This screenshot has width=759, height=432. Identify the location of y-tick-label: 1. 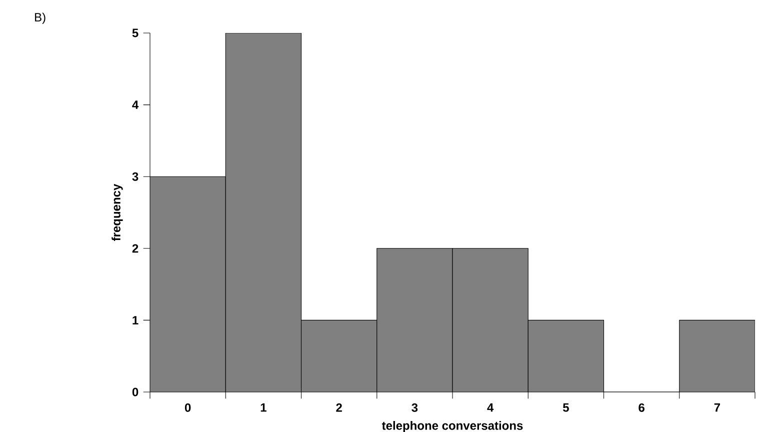
(135, 320).